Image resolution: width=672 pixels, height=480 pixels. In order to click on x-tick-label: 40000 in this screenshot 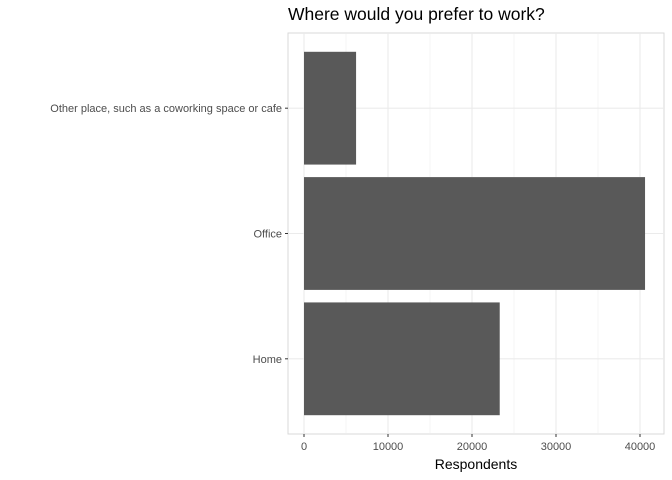, I will do `click(640, 447)`.